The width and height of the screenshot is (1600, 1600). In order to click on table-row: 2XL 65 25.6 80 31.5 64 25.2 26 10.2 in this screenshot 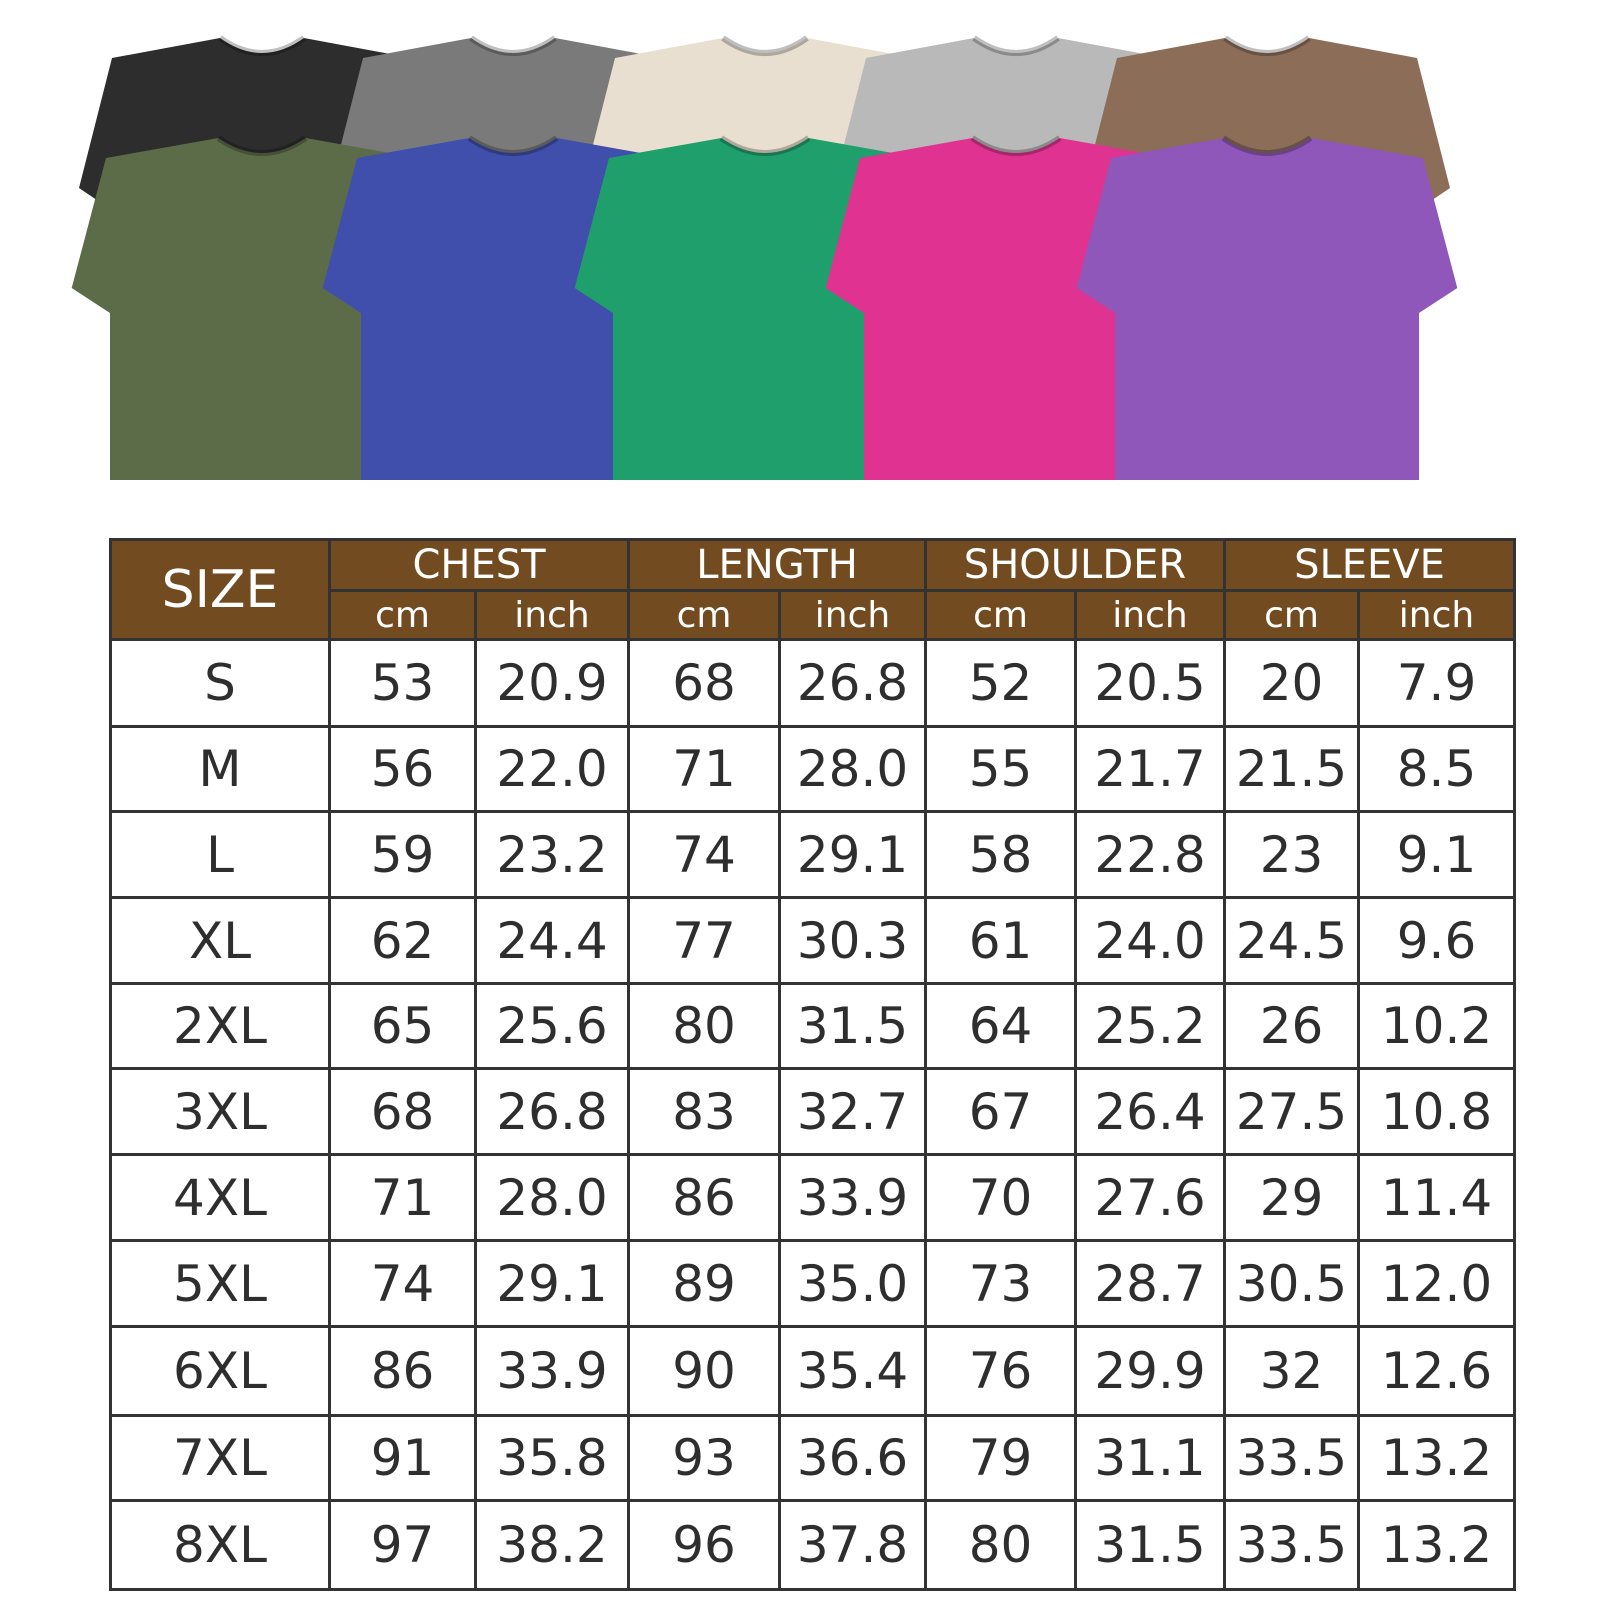, I will do `click(812, 1026)`.